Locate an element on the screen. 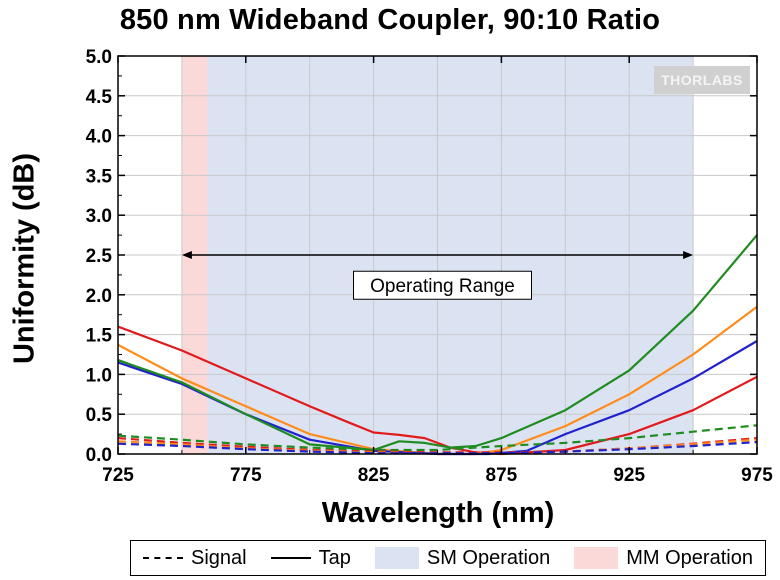 This screenshot has height=580, width=780. y-tick-label: 0.0 is located at coordinates (99, 455).